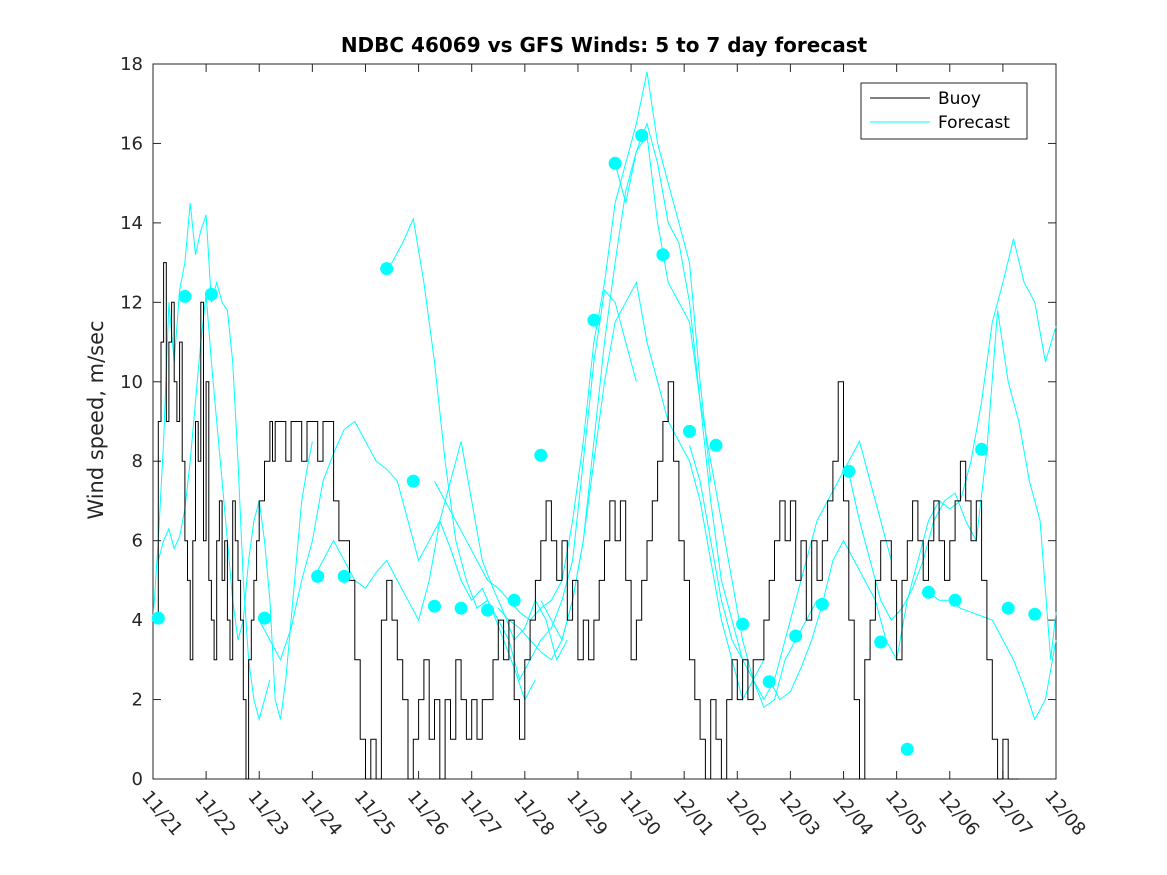 The width and height of the screenshot is (1167, 875). What do you see at coordinates (137, 541) in the screenshot?
I see `y-tick-label: 6` at bounding box center [137, 541].